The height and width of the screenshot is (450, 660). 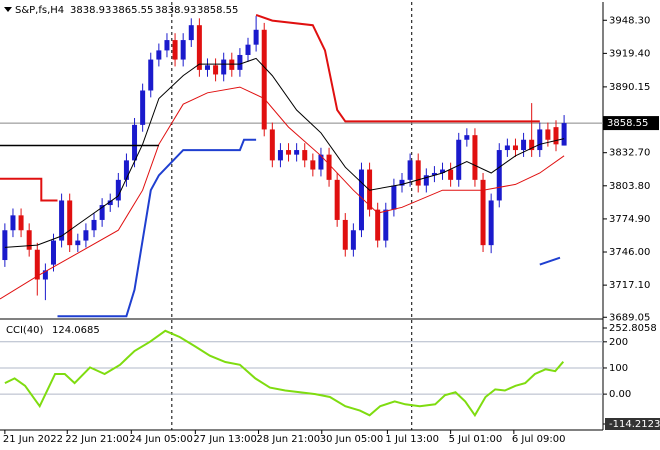 I want to click on x-tick-label: 28 Jun 21:00, so click(x=289, y=439).